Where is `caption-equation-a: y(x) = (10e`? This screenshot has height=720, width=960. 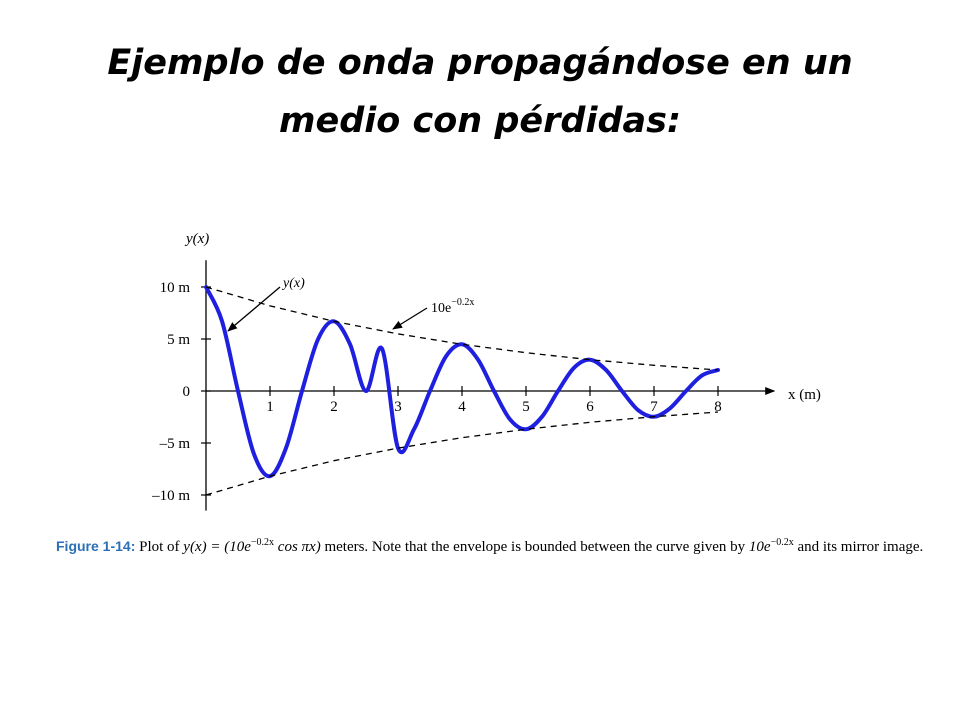
caption-equation-a: y(x) = (10e is located at coordinates (217, 547).